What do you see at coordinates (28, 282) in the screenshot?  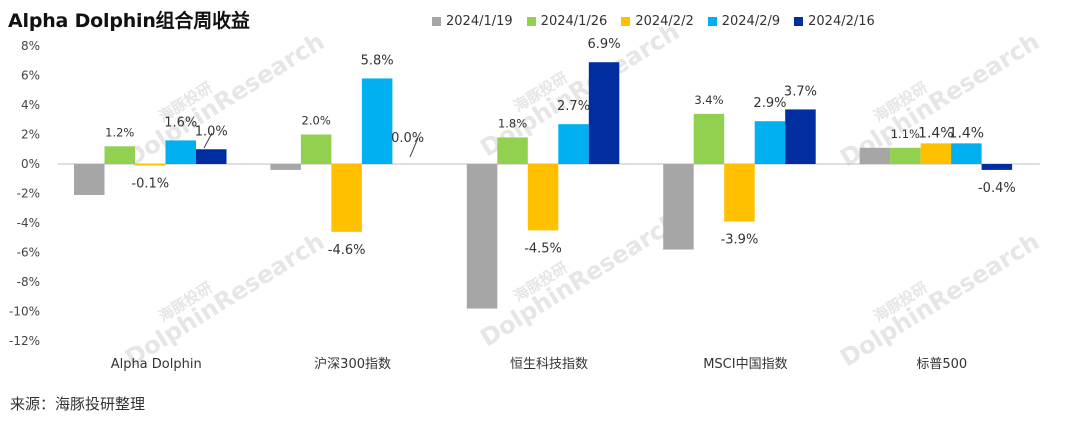 I see `y-tick-label: -8%` at bounding box center [28, 282].